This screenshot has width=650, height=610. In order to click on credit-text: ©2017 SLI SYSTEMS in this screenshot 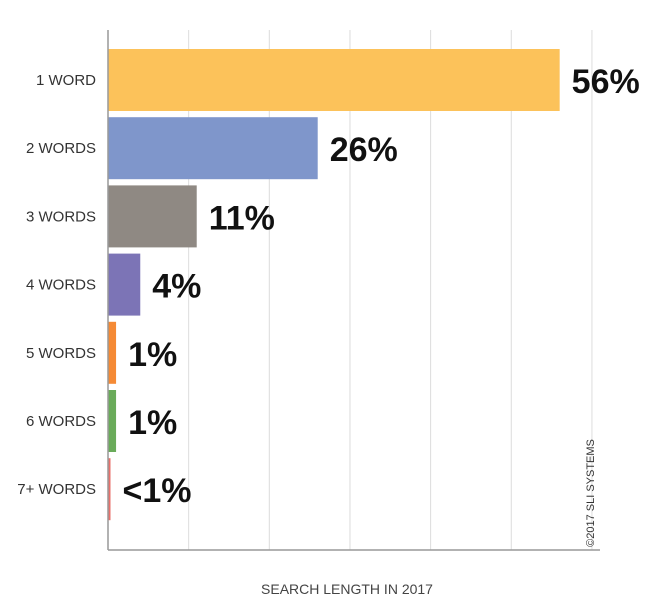, I will do `click(591, 493)`.